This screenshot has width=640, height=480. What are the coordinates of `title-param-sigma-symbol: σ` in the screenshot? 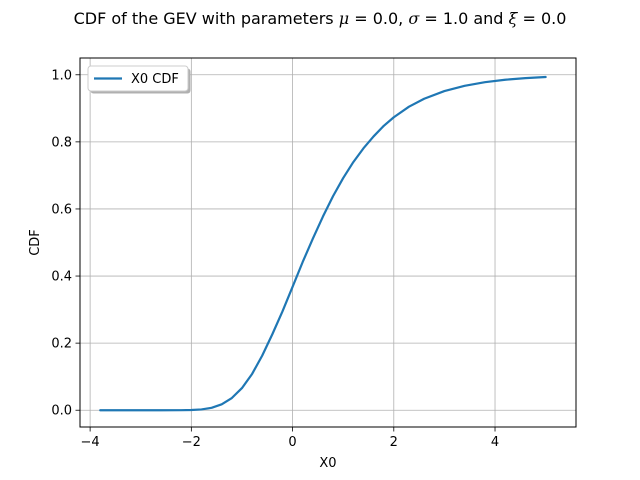 It's located at (414, 18).